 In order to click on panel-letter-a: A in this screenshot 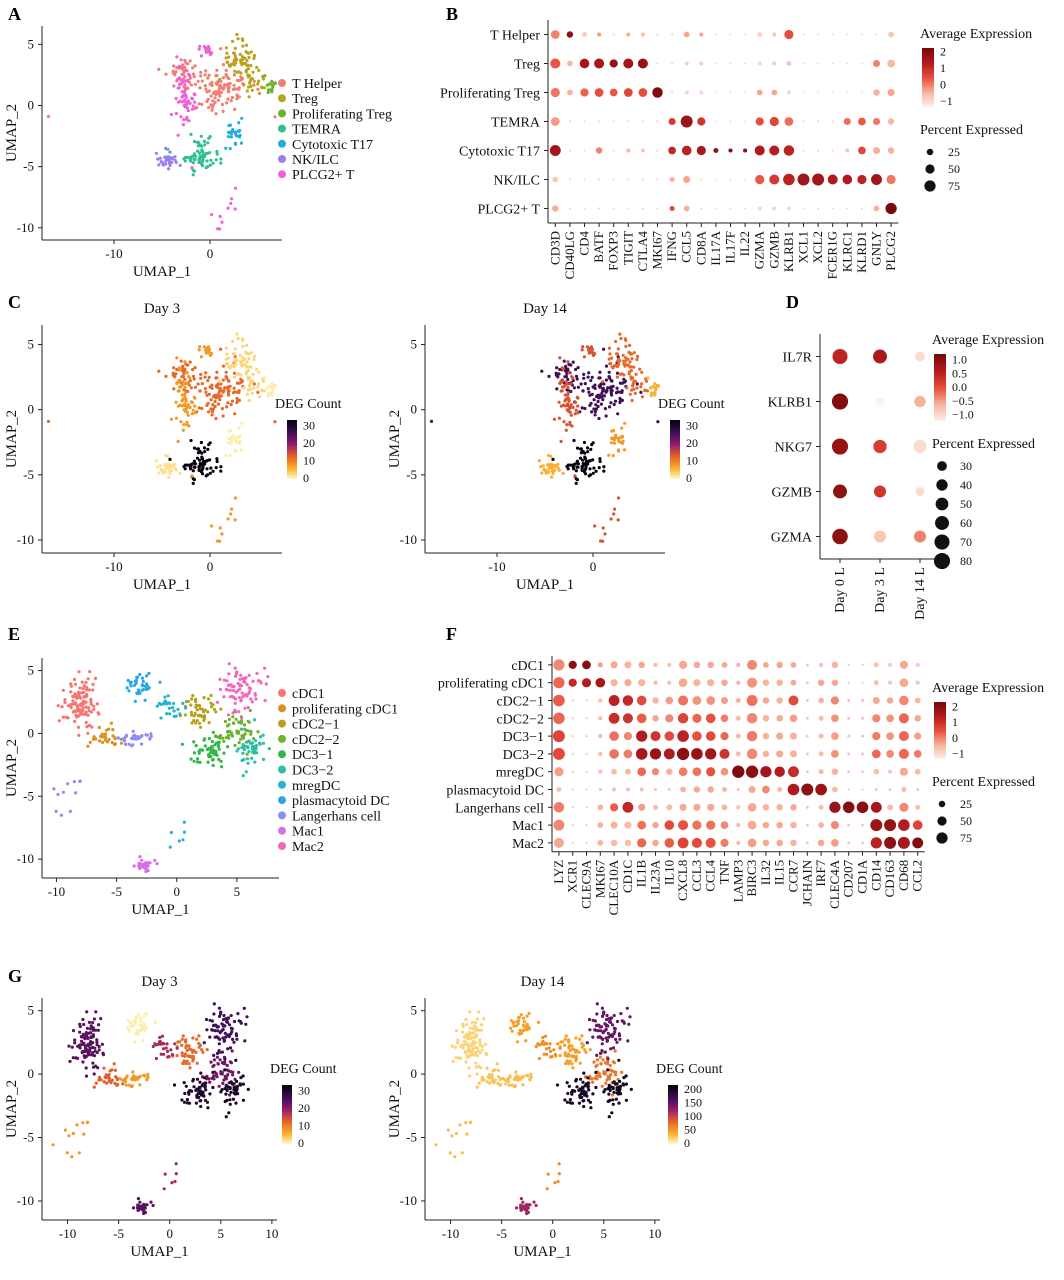, I will do `click(14, 14)`.